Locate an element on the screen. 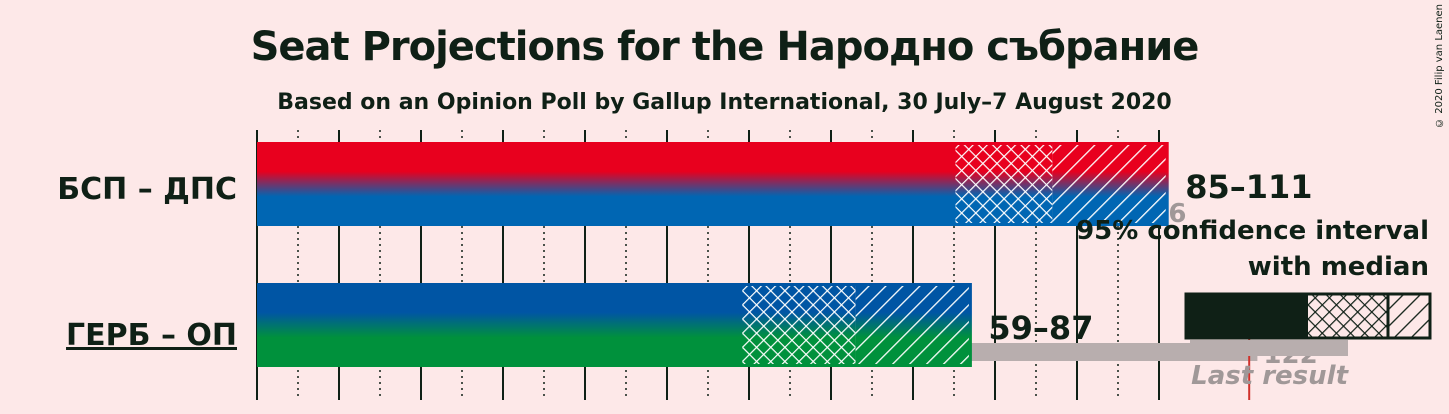 The image size is (1449, 414). range-label: 59–87 is located at coordinates (1040, 328).